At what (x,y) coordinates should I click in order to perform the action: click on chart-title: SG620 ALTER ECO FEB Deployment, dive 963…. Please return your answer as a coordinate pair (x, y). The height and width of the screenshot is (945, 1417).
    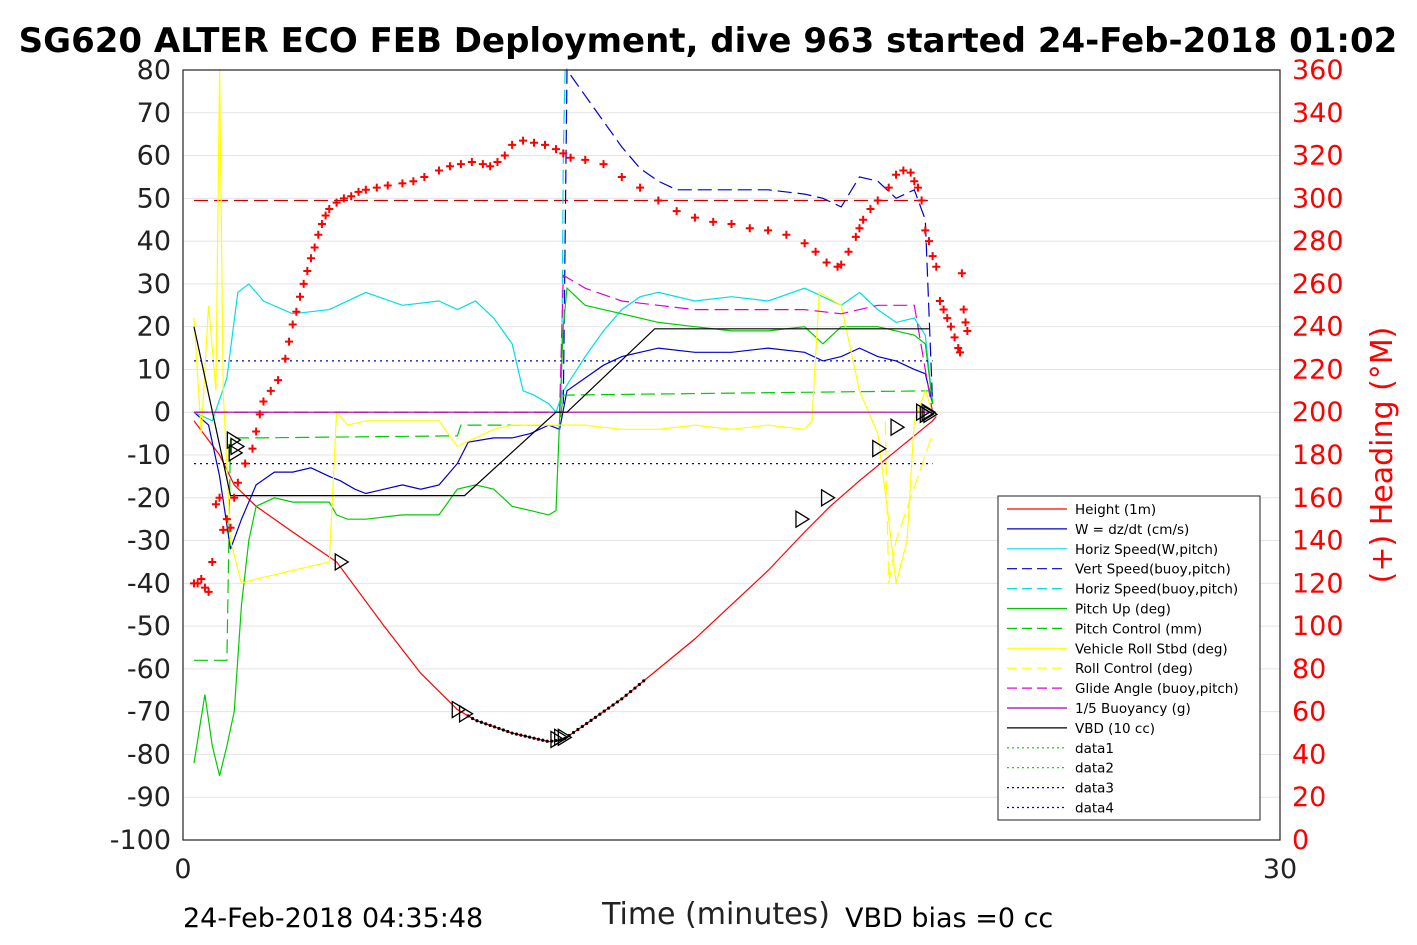
    Looking at the image, I should click on (708, 41).